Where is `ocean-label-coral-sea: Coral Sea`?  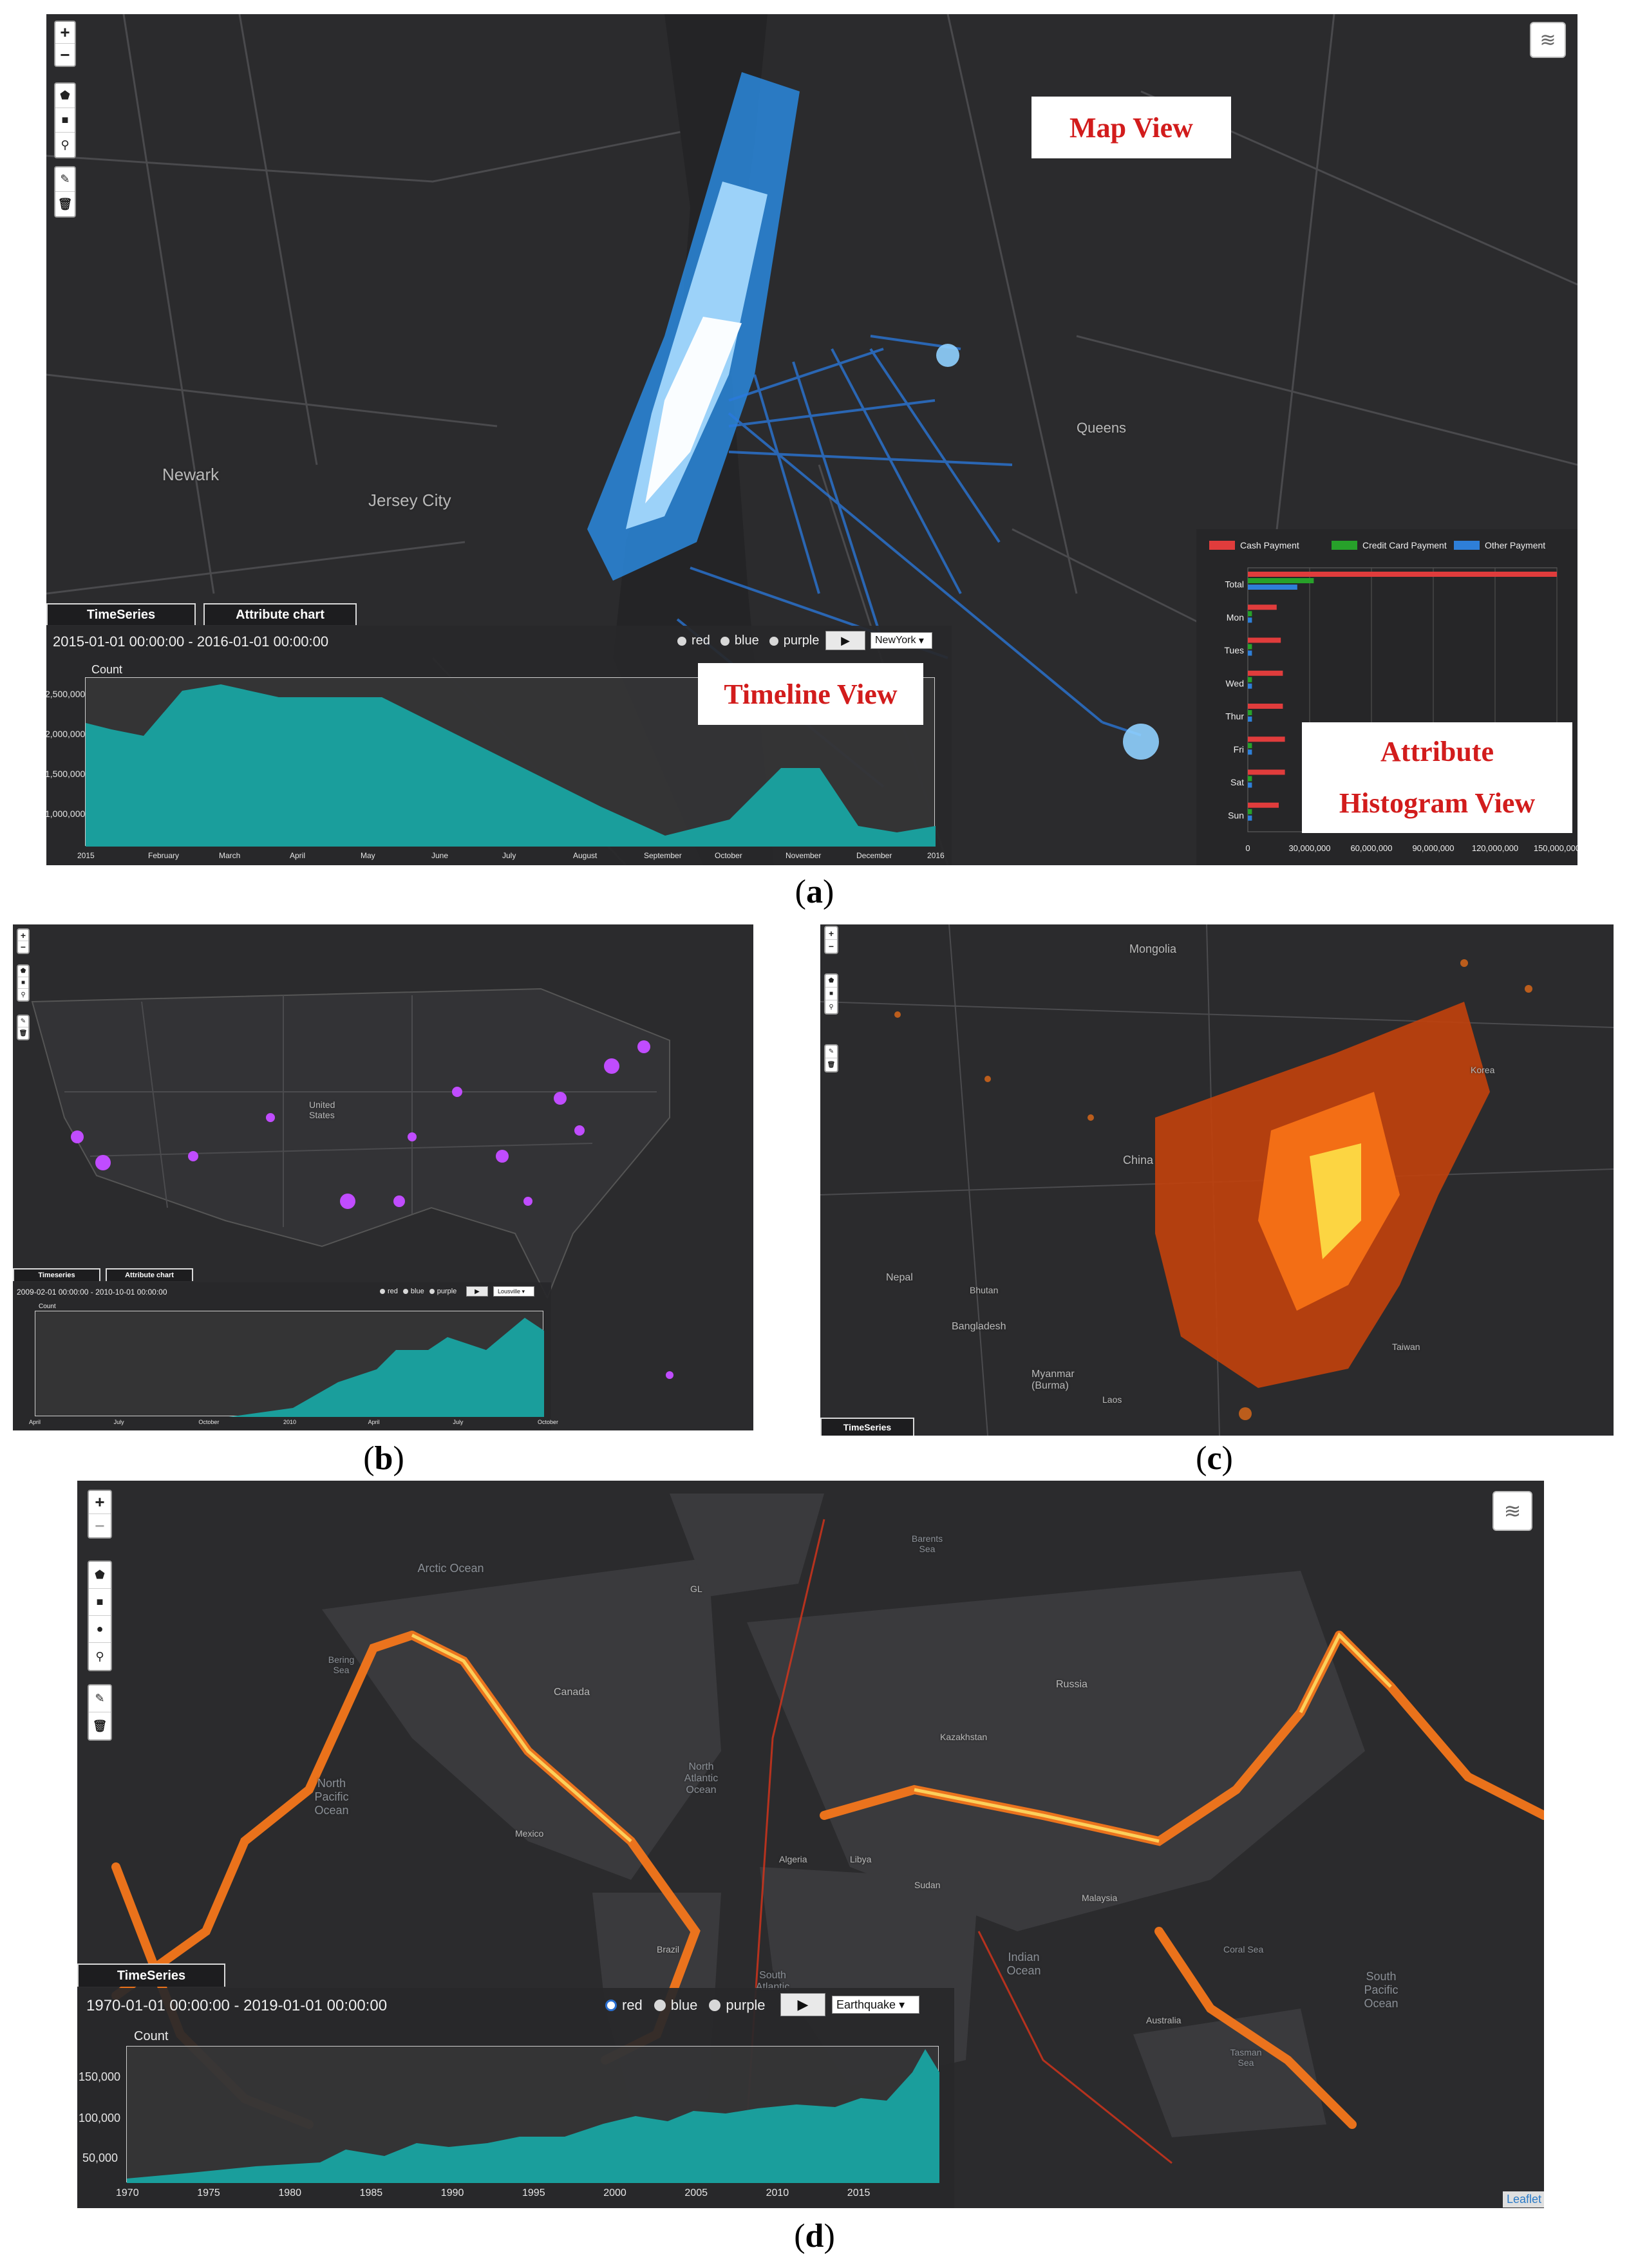 ocean-label-coral-sea: Coral Sea is located at coordinates (1243, 1949).